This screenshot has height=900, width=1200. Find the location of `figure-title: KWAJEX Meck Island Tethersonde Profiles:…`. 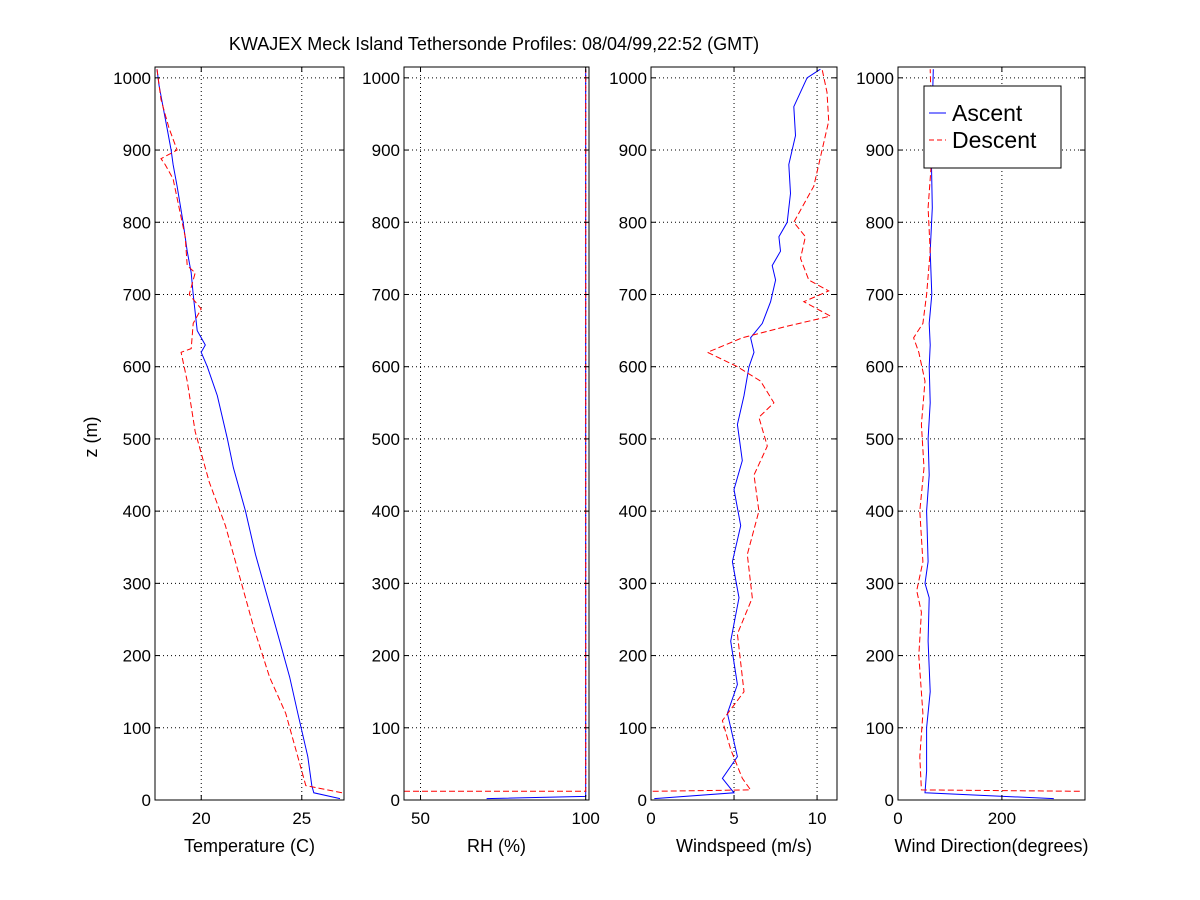

figure-title: KWAJEX Meck Island Tethersonde Profiles:… is located at coordinates (494, 44).